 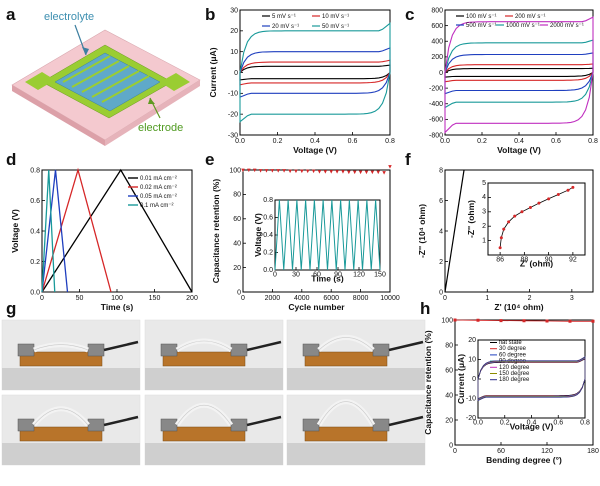 What do you see at coordinates (35, 201) in the screenshot?
I see `y-tick-label: 0.6` at bounding box center [35, 201].